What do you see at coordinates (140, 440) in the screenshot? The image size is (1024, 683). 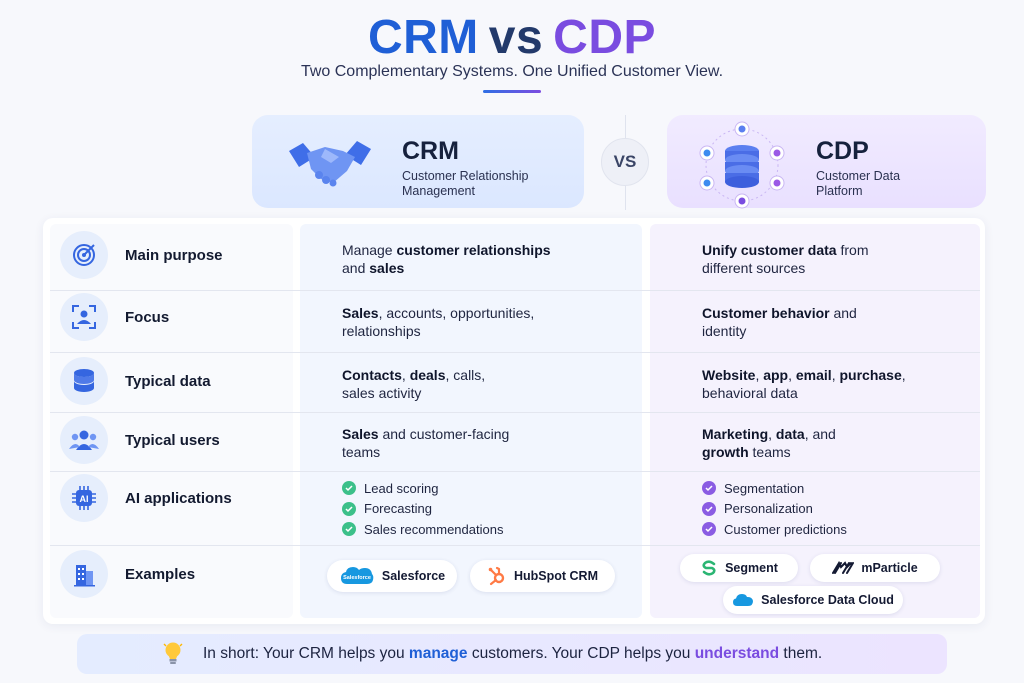 I see `row-label-typical-users: Typical users` at bounding box center [140, 440].